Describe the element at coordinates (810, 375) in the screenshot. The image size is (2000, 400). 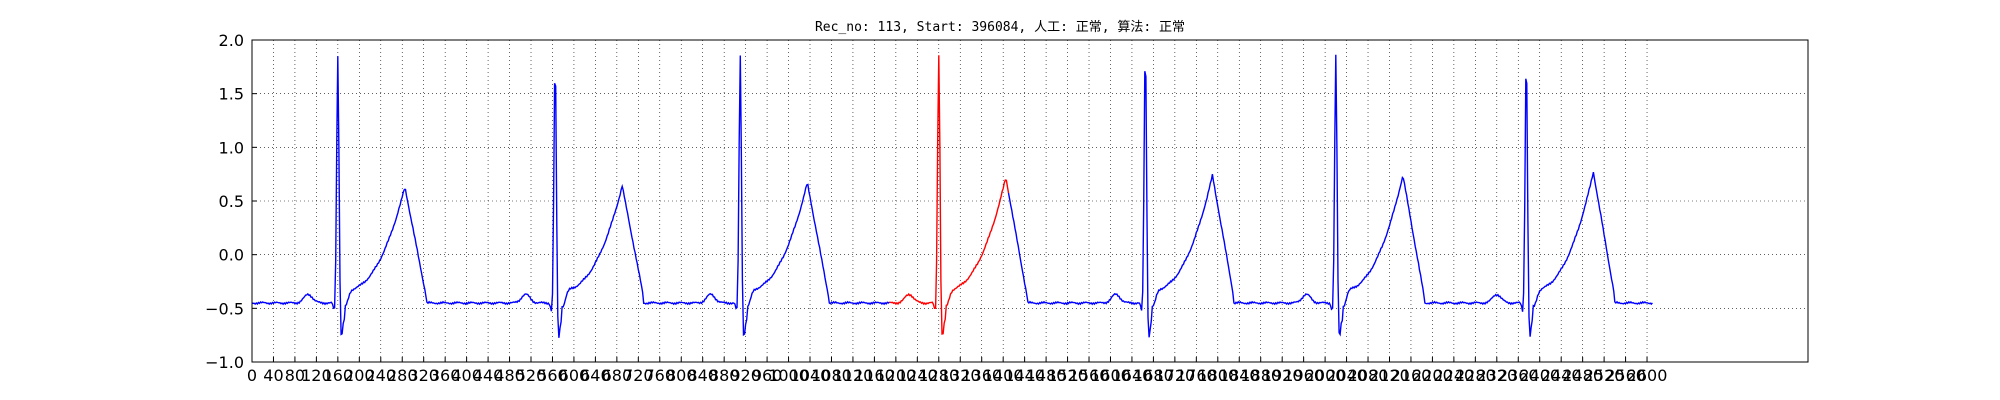
I see `x-tick-label: 1040` at that location.